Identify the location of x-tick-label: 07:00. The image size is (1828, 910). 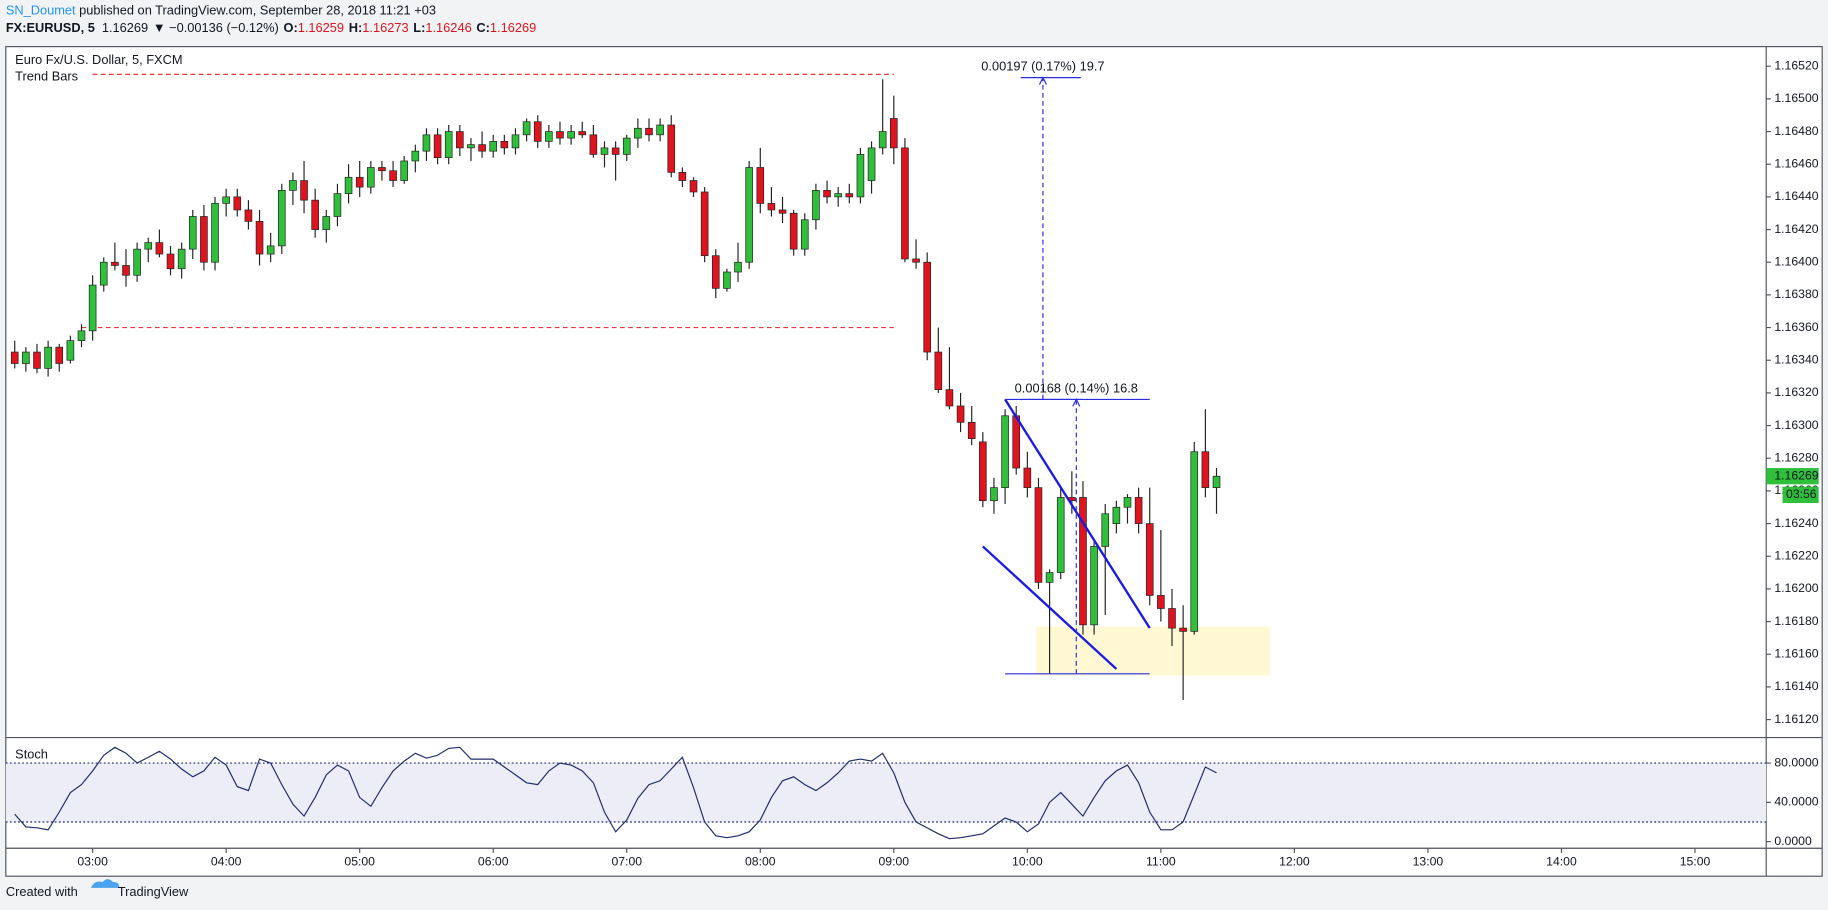
(626, 861).